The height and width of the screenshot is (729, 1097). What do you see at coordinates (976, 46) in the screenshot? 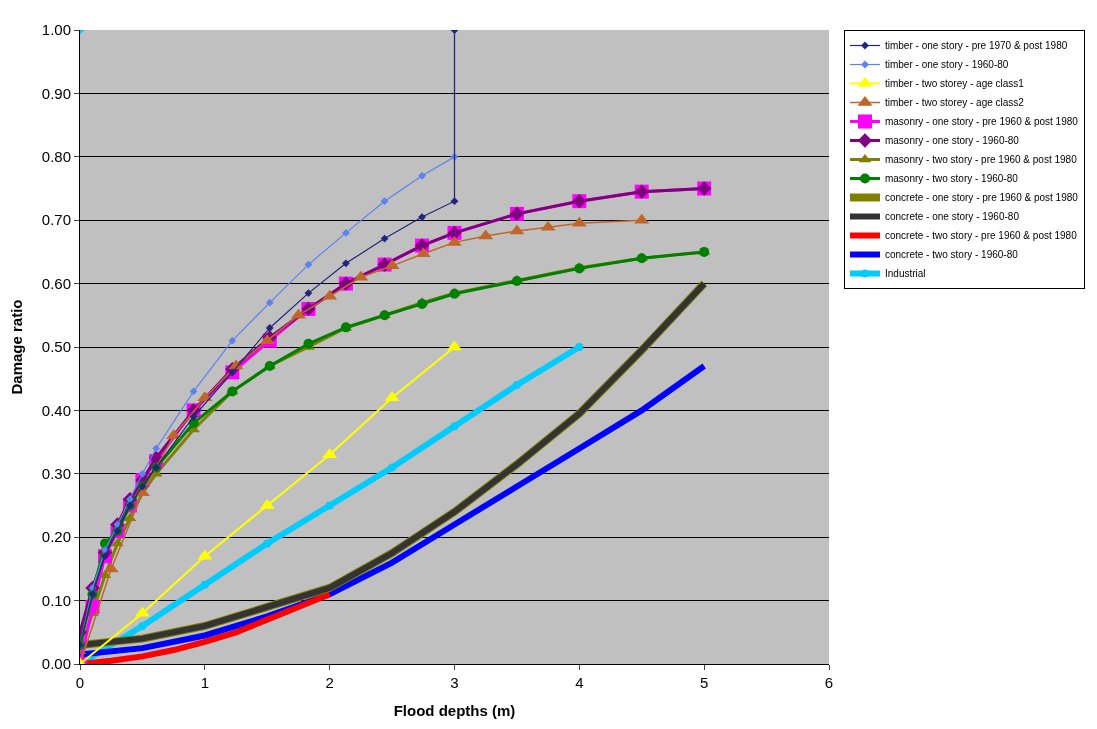
I see `legend-label: timber - one story - pre 1970 & post 1980` at bounding box center [976, 46].